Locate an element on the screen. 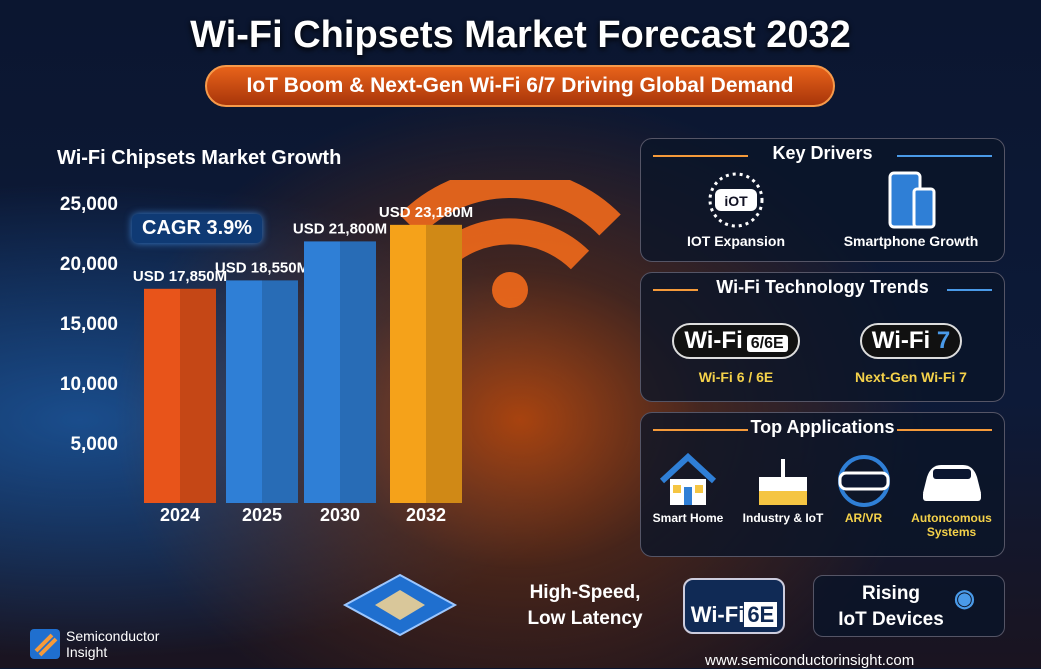 The height and width of the screenshot is (669, 1041). sensor-icon: ◉ is located at coordinates (964, 598).